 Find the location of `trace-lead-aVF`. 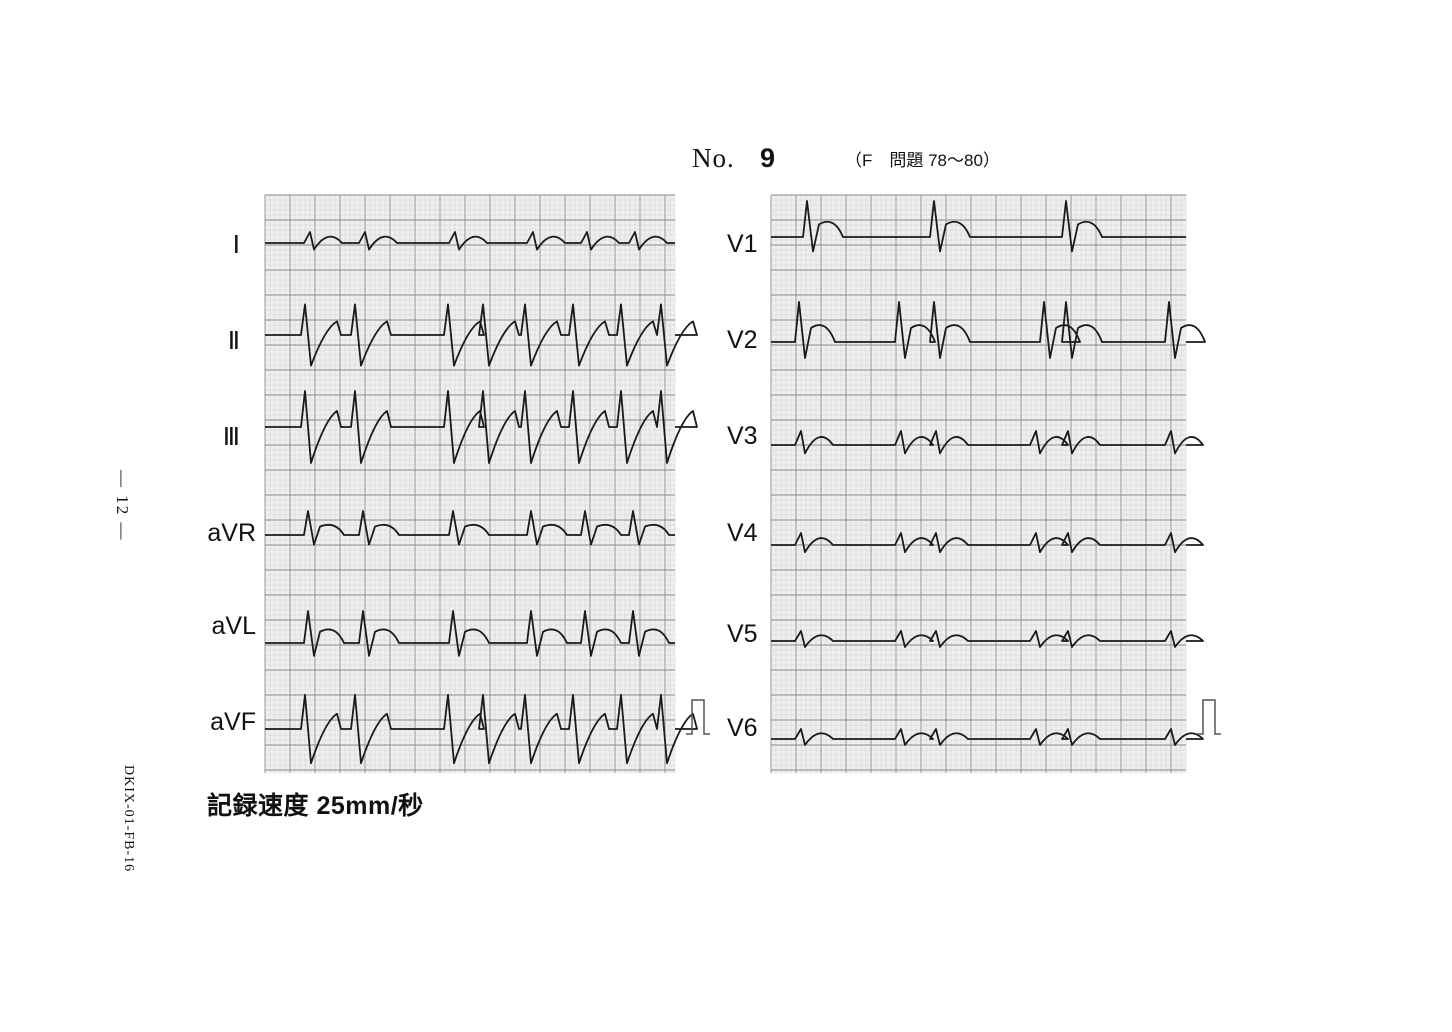

trace-lead-aVF is located at coordinates (481, 729).